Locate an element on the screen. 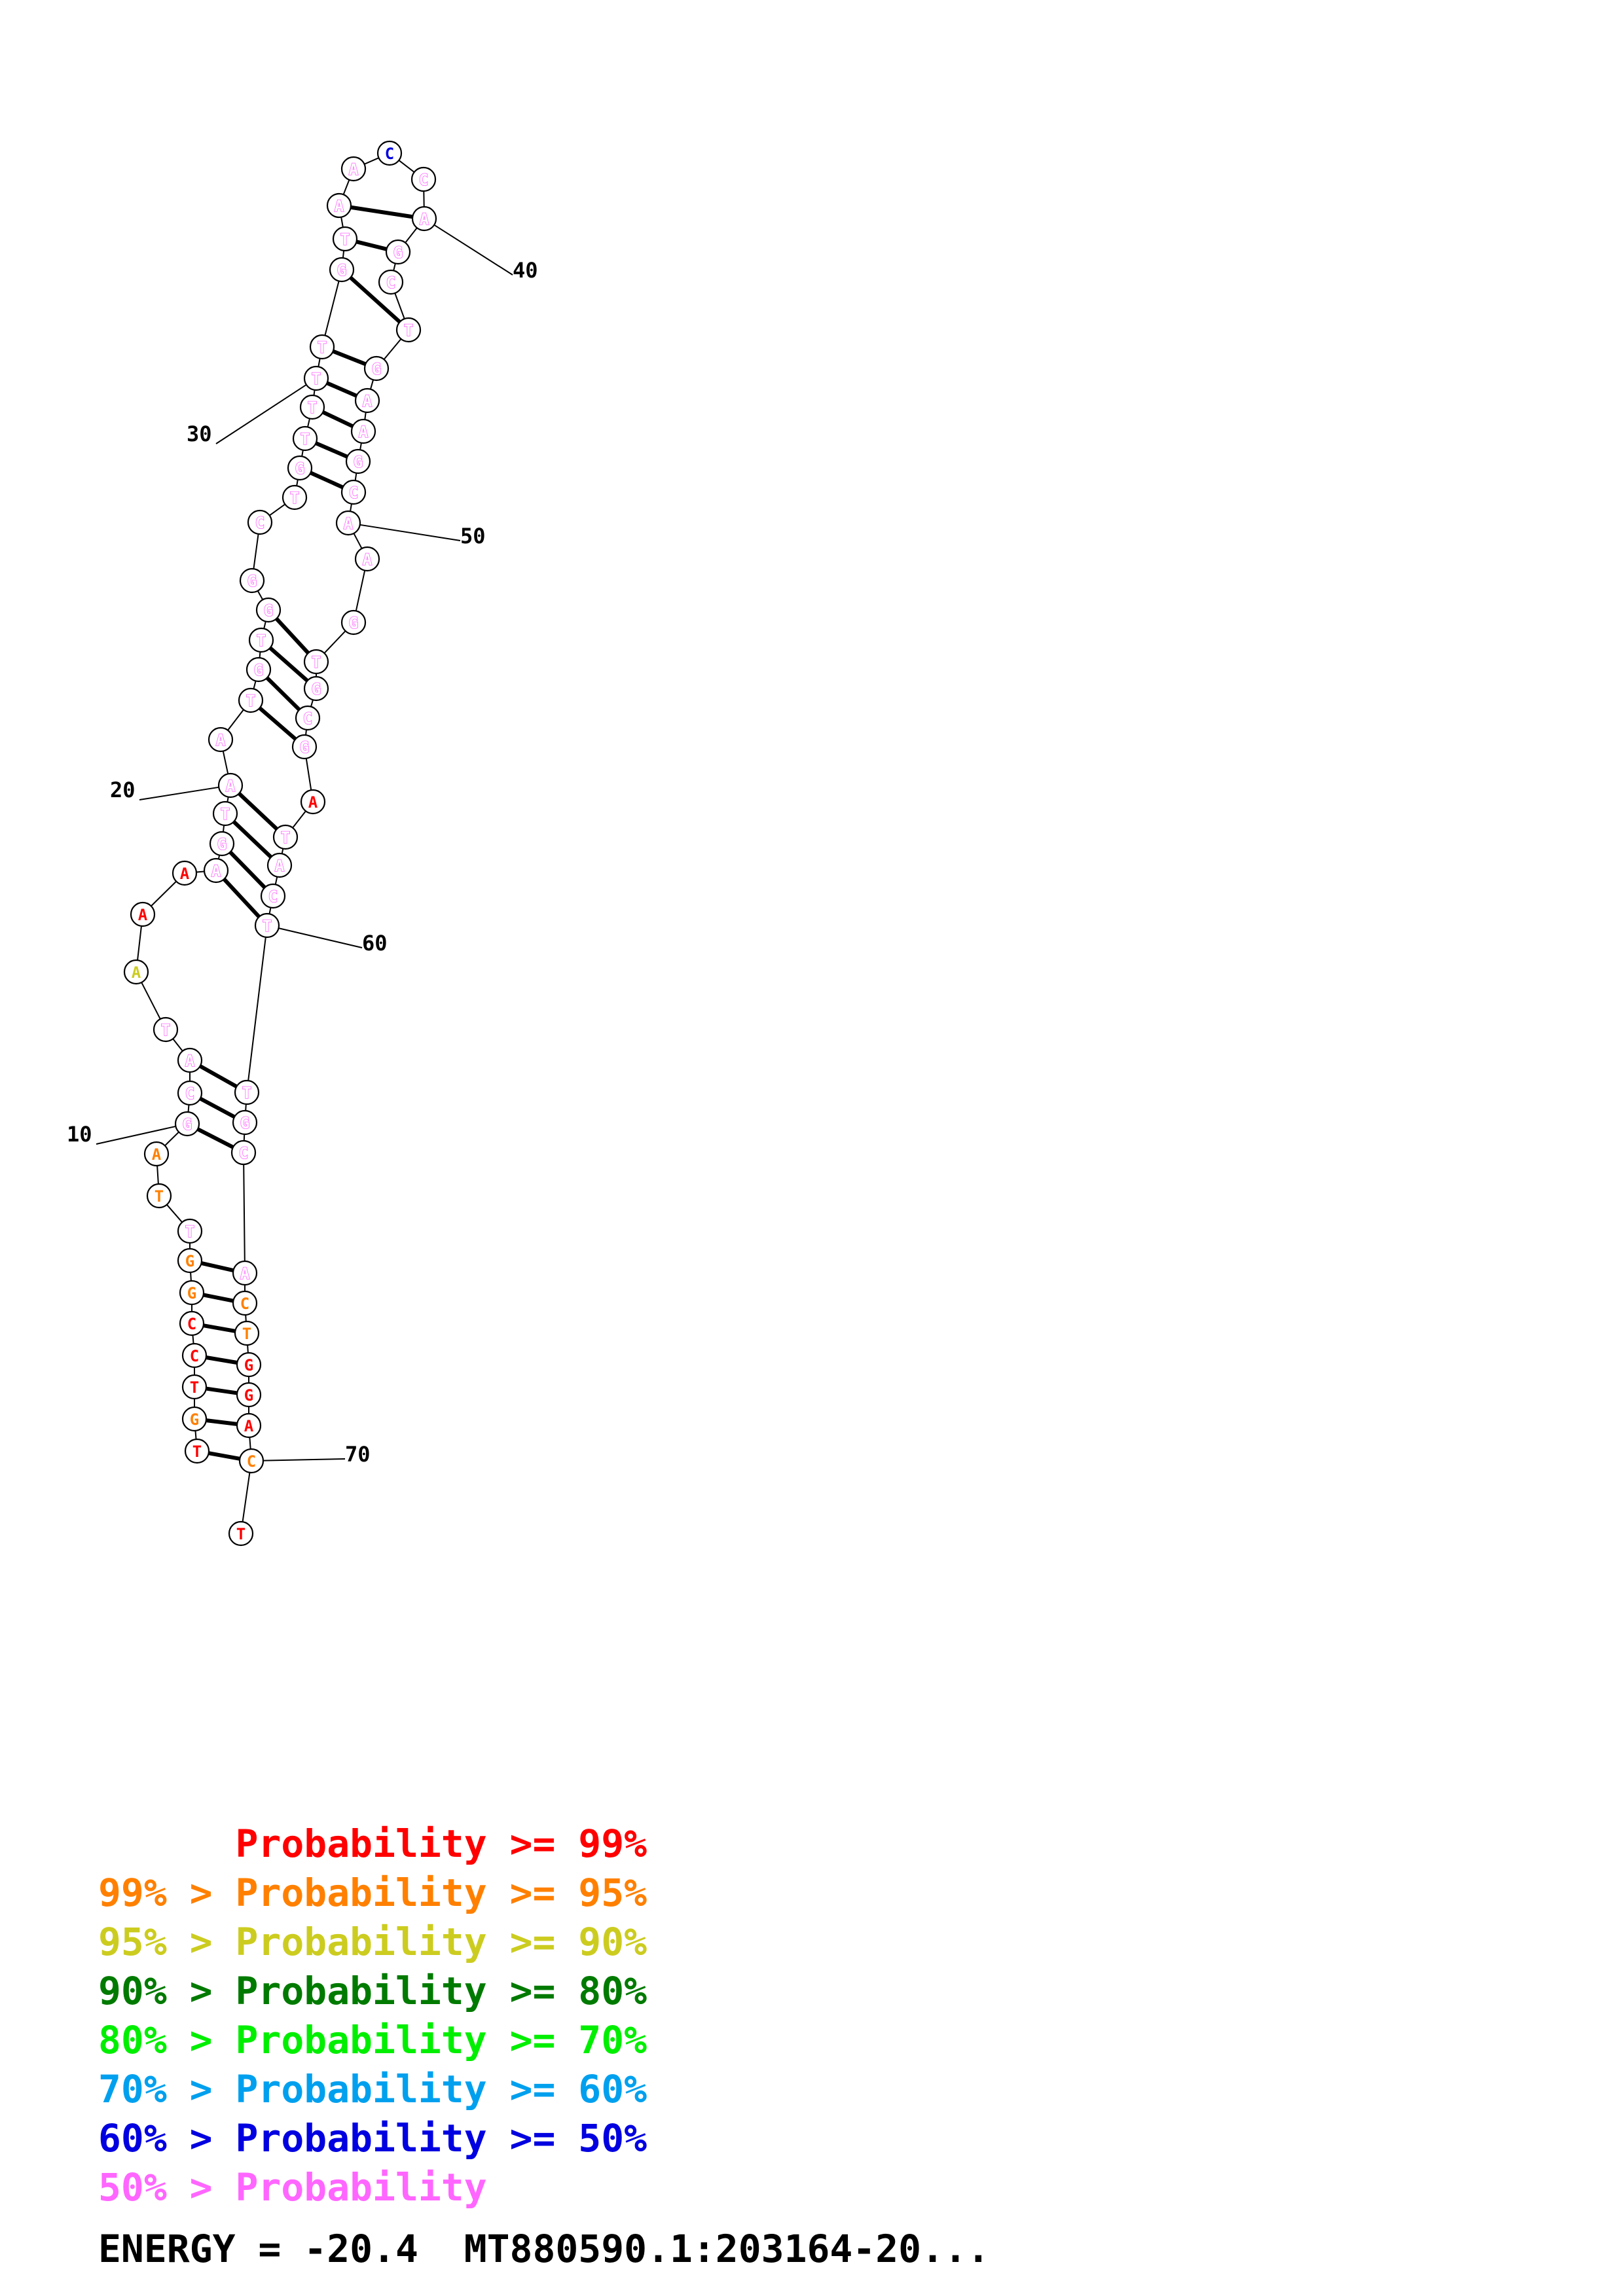 This screenshot has height=2296, width=1623. backbone-layer is located at coordinates (281, 839).